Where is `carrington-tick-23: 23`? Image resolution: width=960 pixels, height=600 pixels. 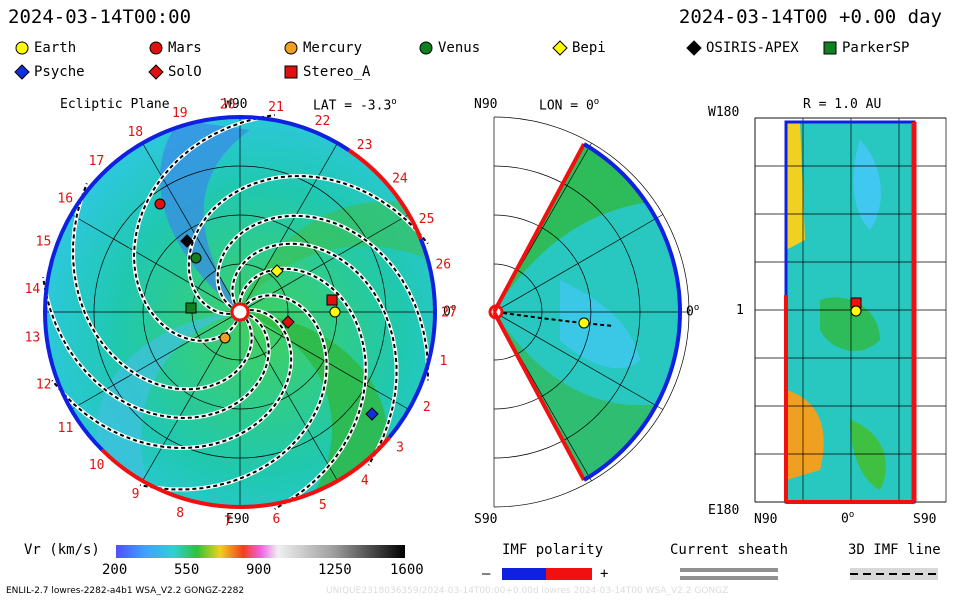 carrington-tick-23: 23 is located at coordinates (365, 145).